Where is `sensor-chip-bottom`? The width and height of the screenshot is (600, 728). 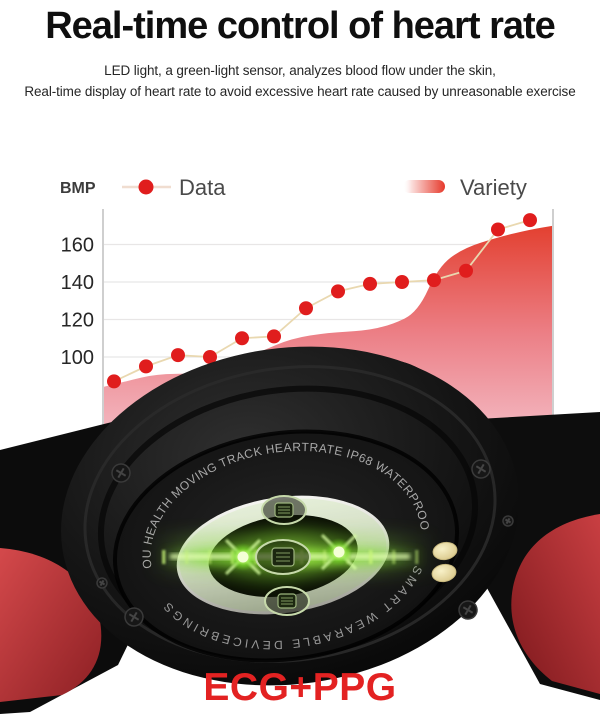
sensor-chip-bottom is located at coordinates (287, 601).